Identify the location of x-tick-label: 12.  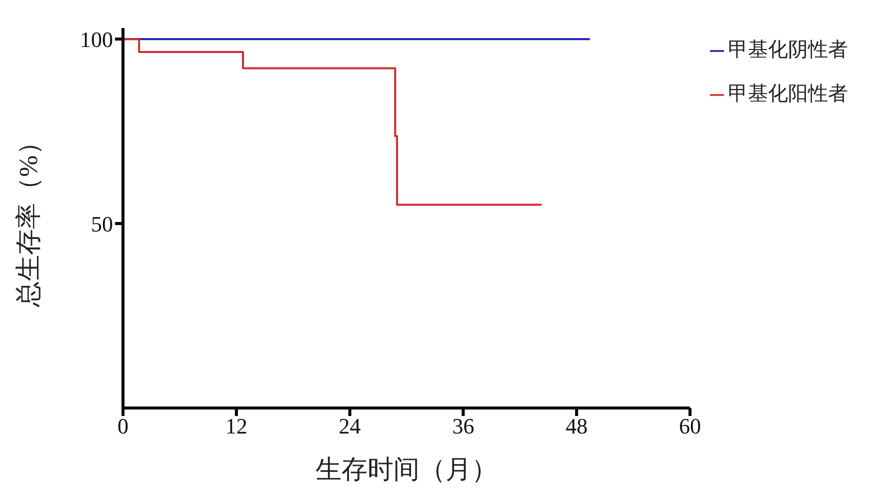
(236, 426).